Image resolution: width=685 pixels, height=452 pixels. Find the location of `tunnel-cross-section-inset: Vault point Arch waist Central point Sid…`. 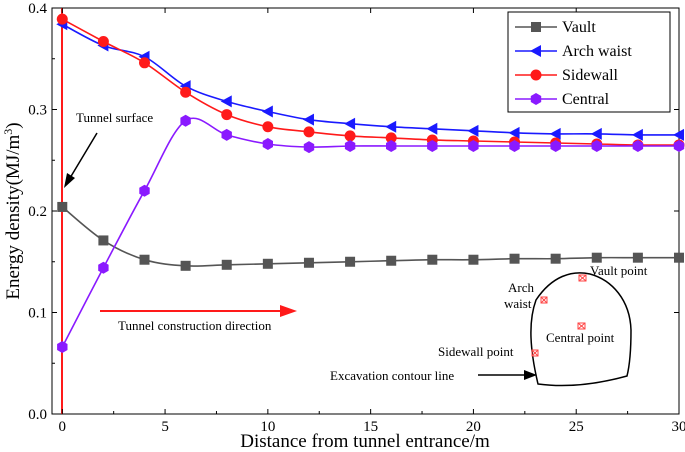

tunnel-cross-section-inset: Vault point Arch waist Central point Sid… is located at coordinates (489, 325).